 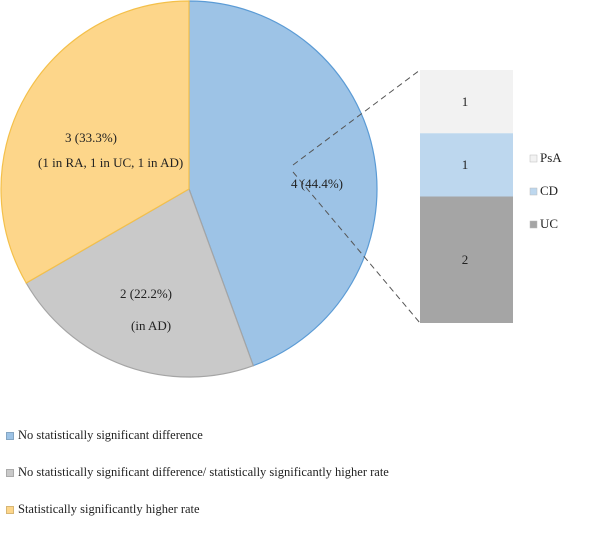 I want to click on stacked-bar, so click(x=466, y=196).